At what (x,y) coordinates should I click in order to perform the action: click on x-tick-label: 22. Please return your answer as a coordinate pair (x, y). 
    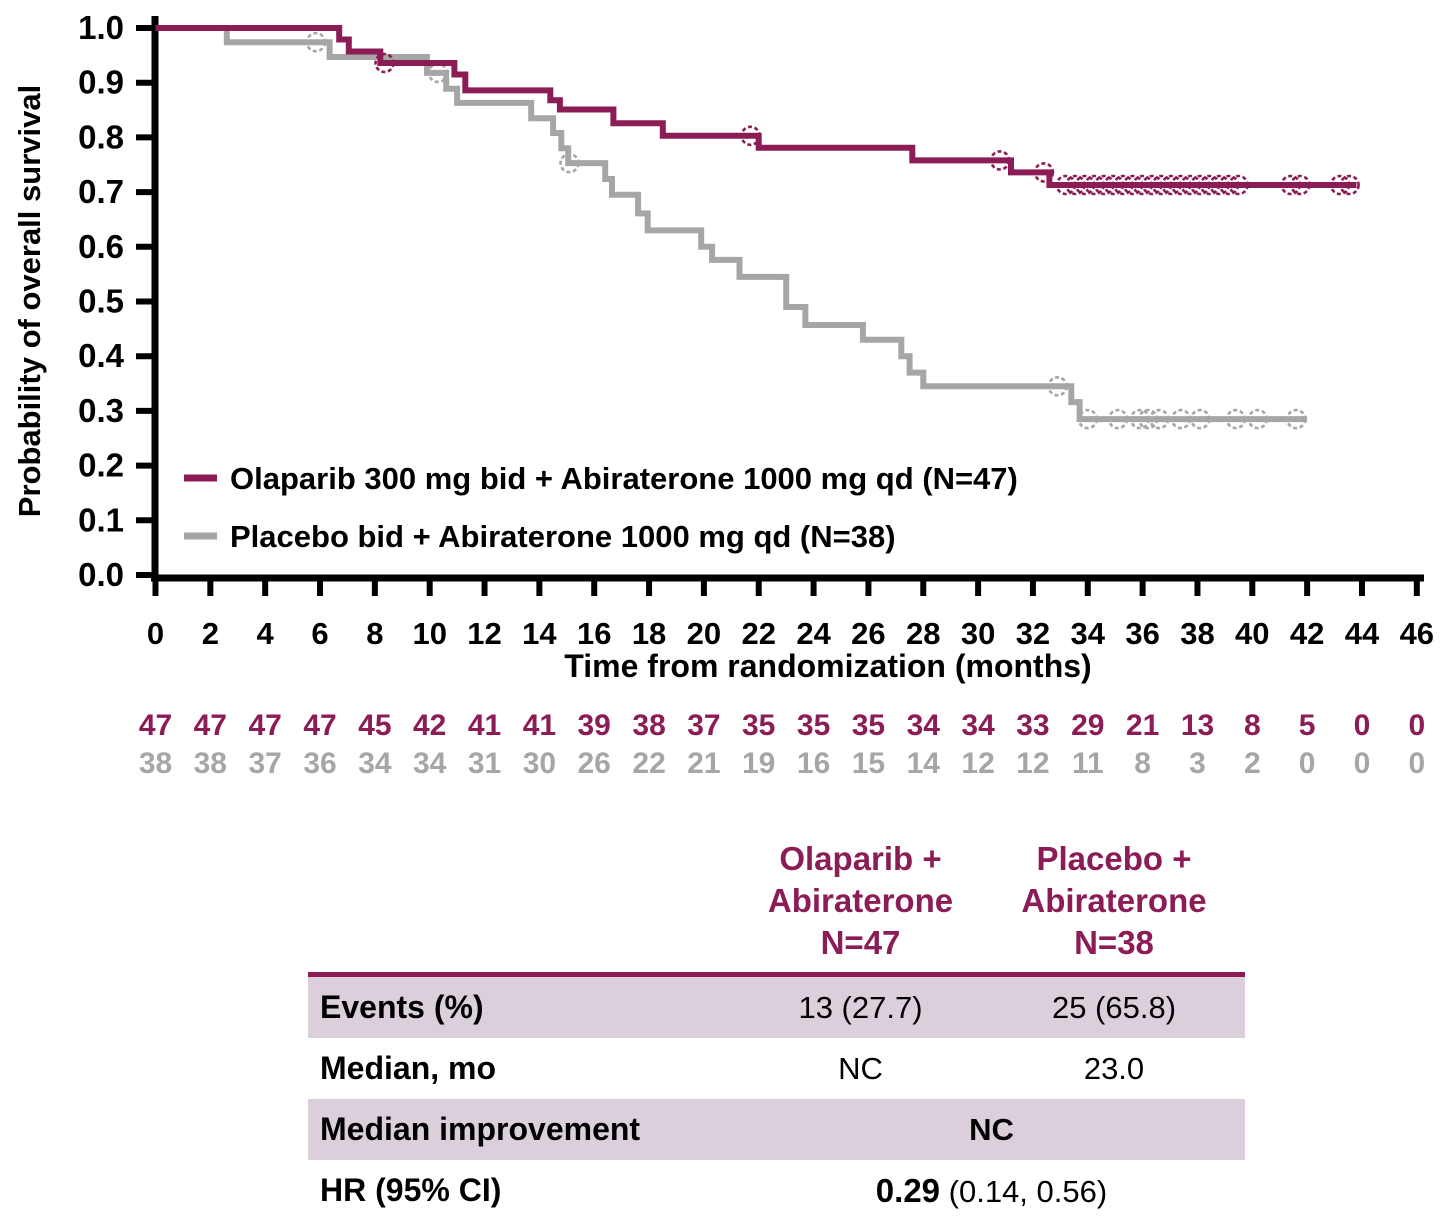
    Looking at the image, I should click on (758, 633).